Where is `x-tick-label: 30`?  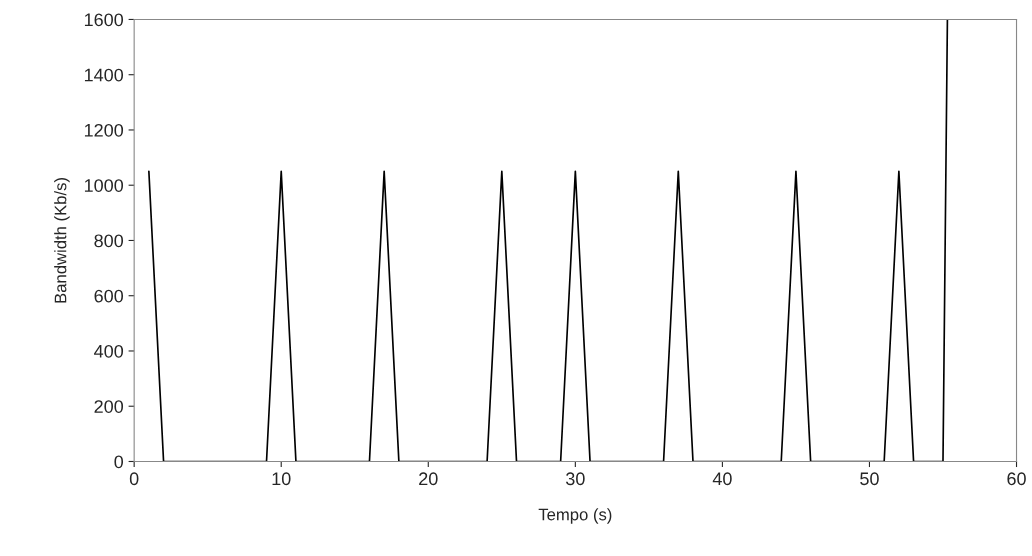 x-tick-label: 30 is located at coordinates (575, 479).